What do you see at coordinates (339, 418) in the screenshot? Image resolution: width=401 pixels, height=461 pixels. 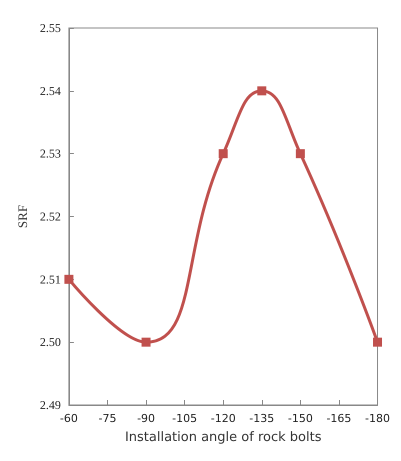 I see `x-tick-label: -165` at bounding box center [339, 418].